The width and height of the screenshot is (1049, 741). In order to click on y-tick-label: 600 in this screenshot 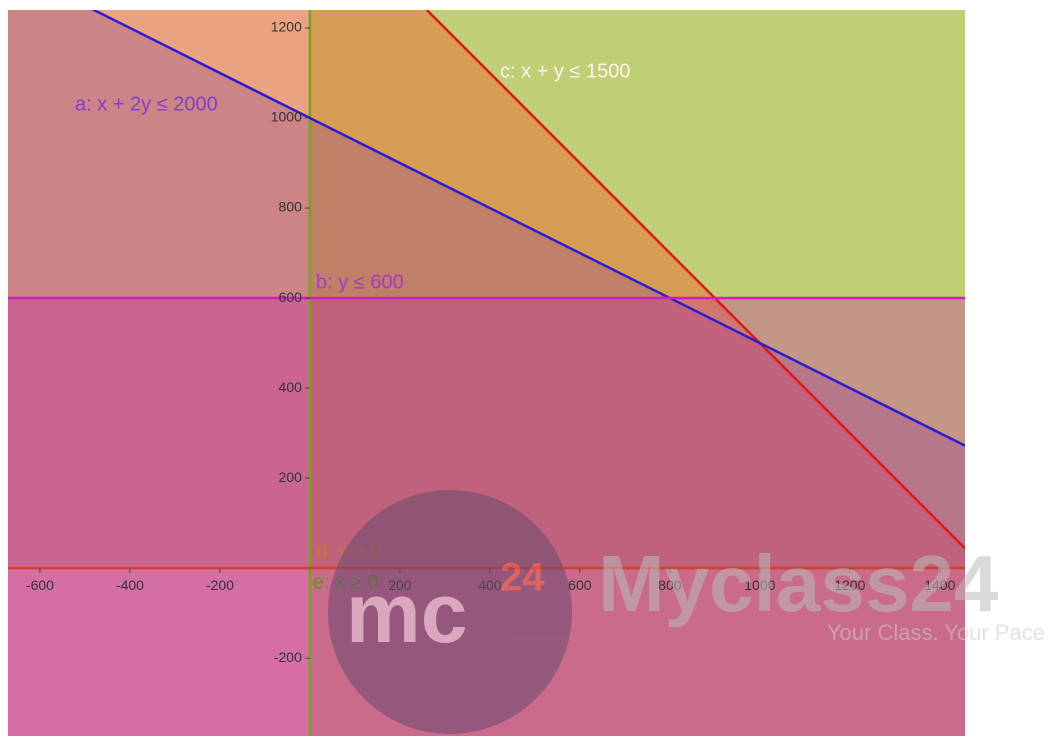, I will do `click(291, 297)`.